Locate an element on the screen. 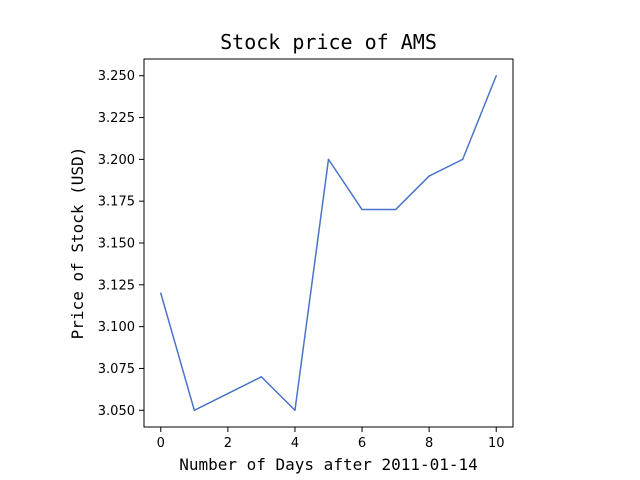 This screenshot has height=480, width=640. y-tick-label: 3.150 is located at coordinates (116, 244).